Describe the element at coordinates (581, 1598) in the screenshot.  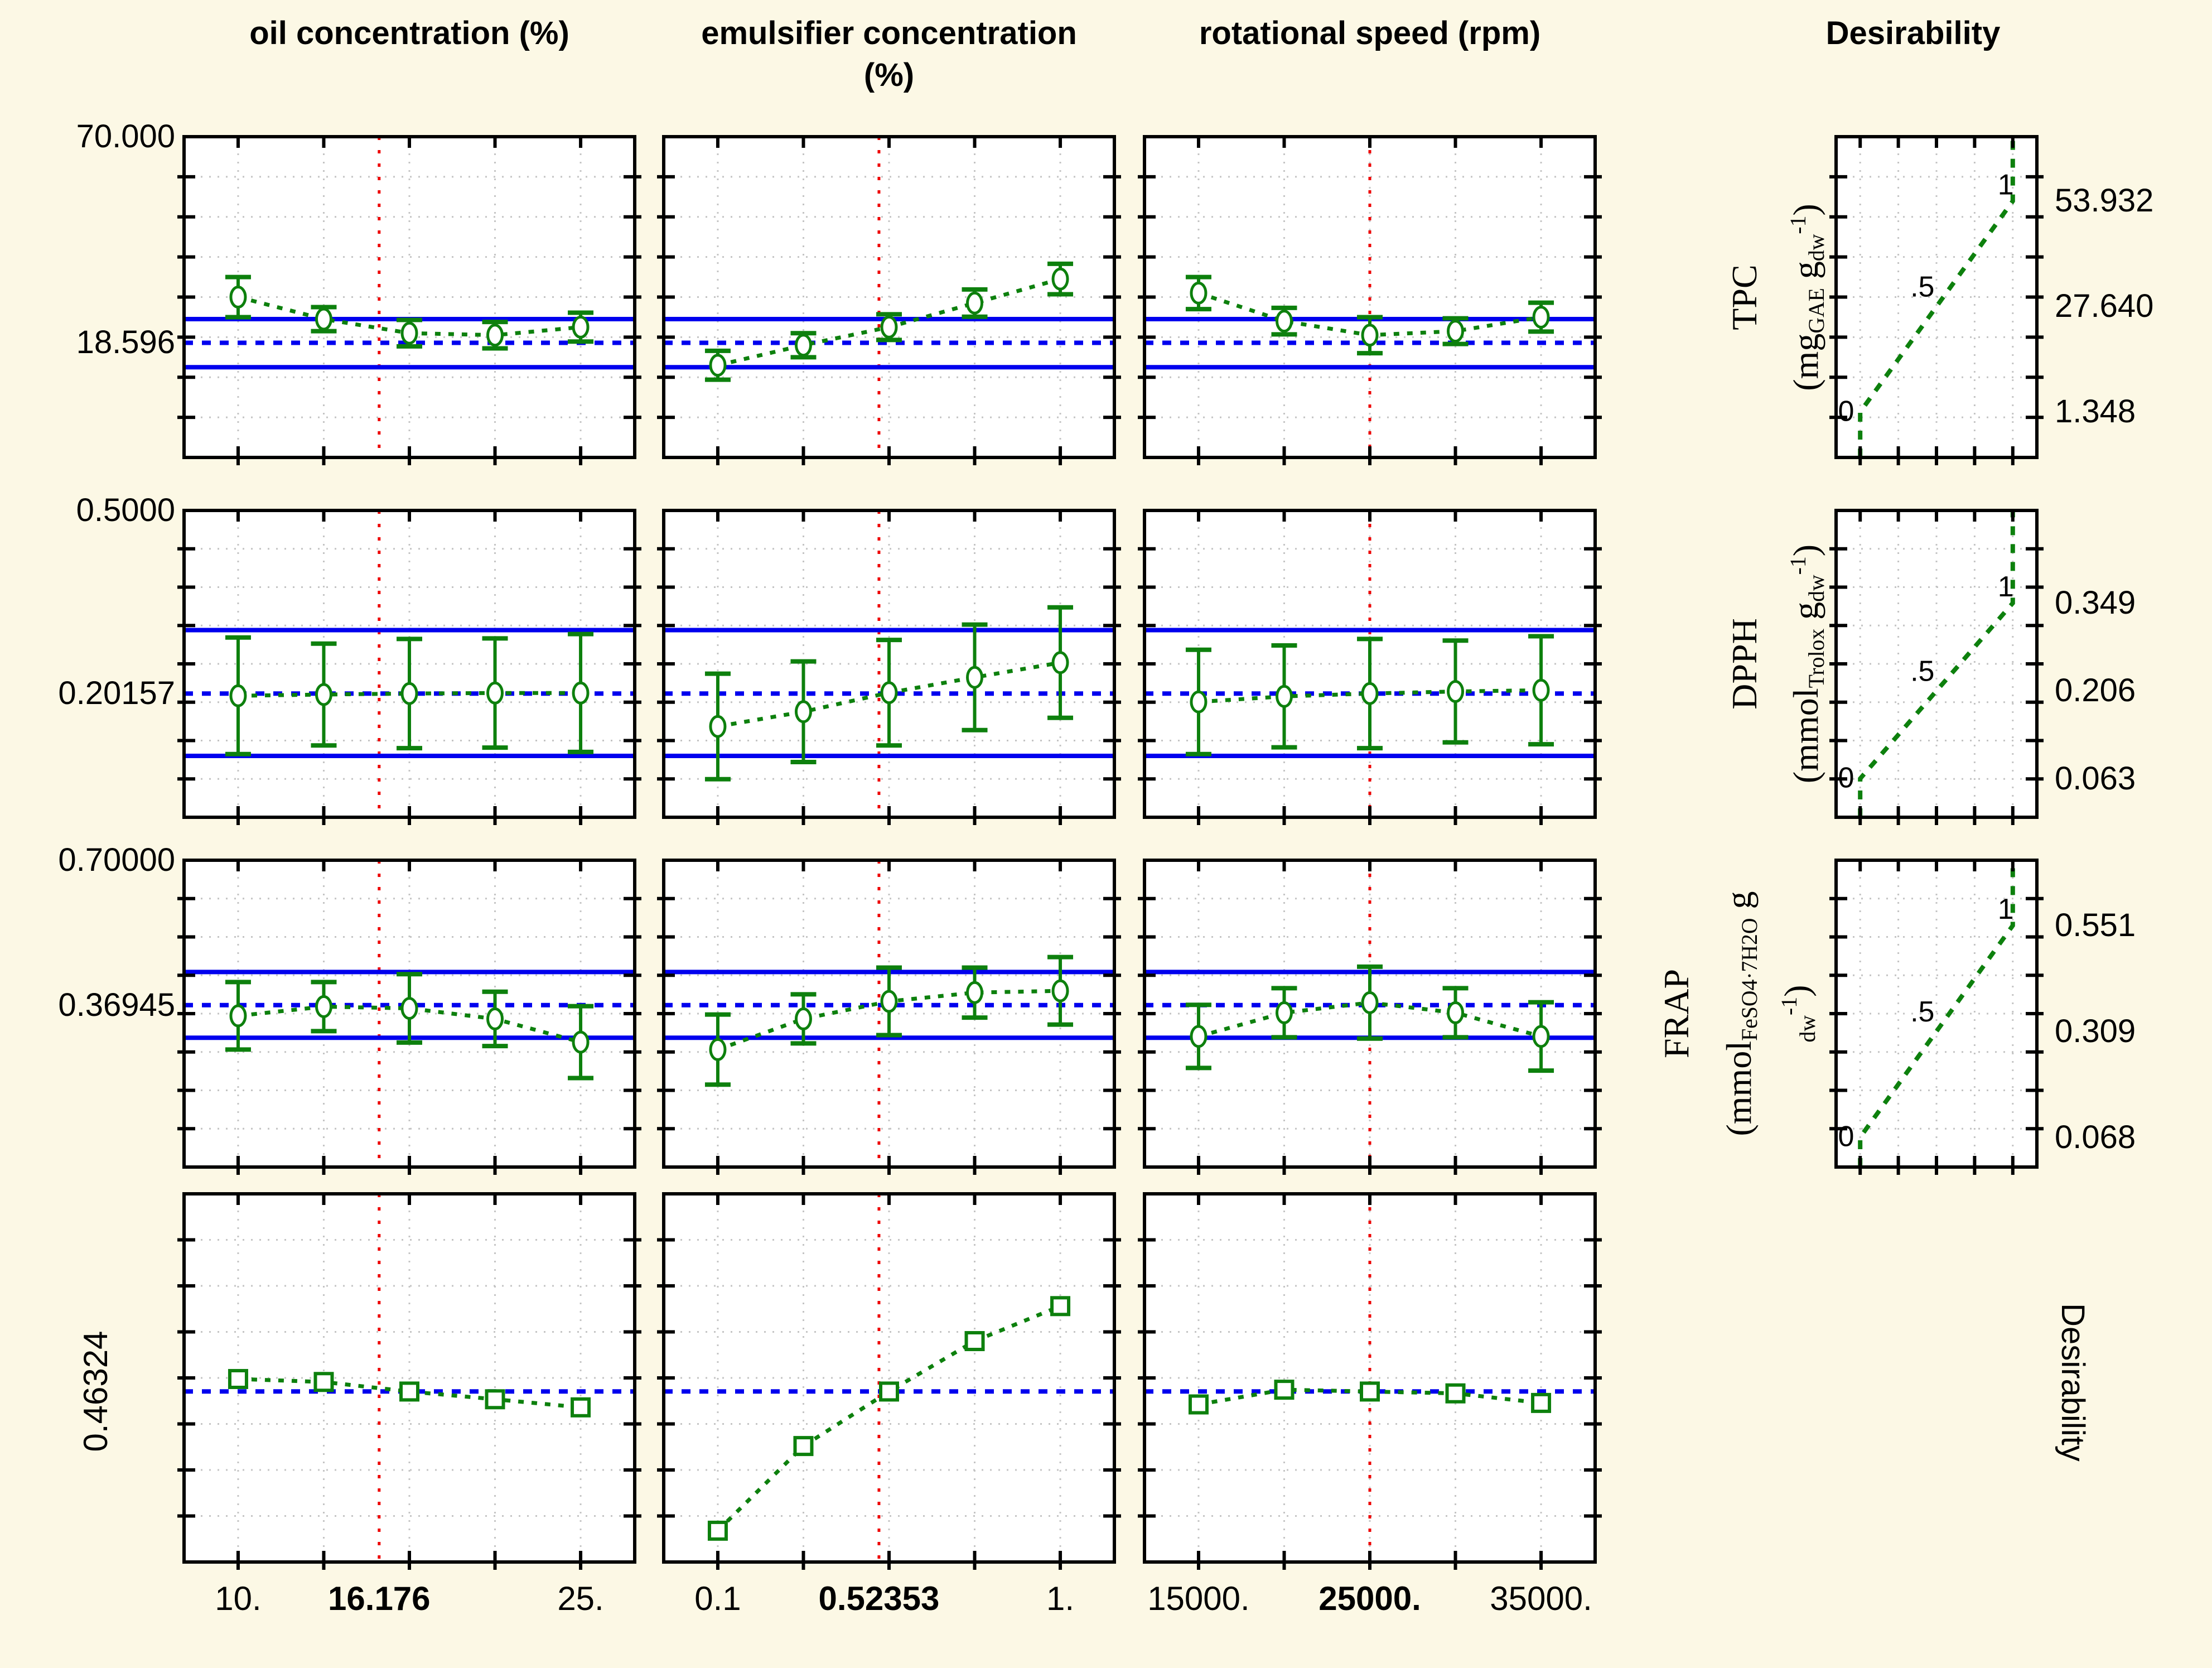
I see `x-tick-label-0-2: 25.` at that location.